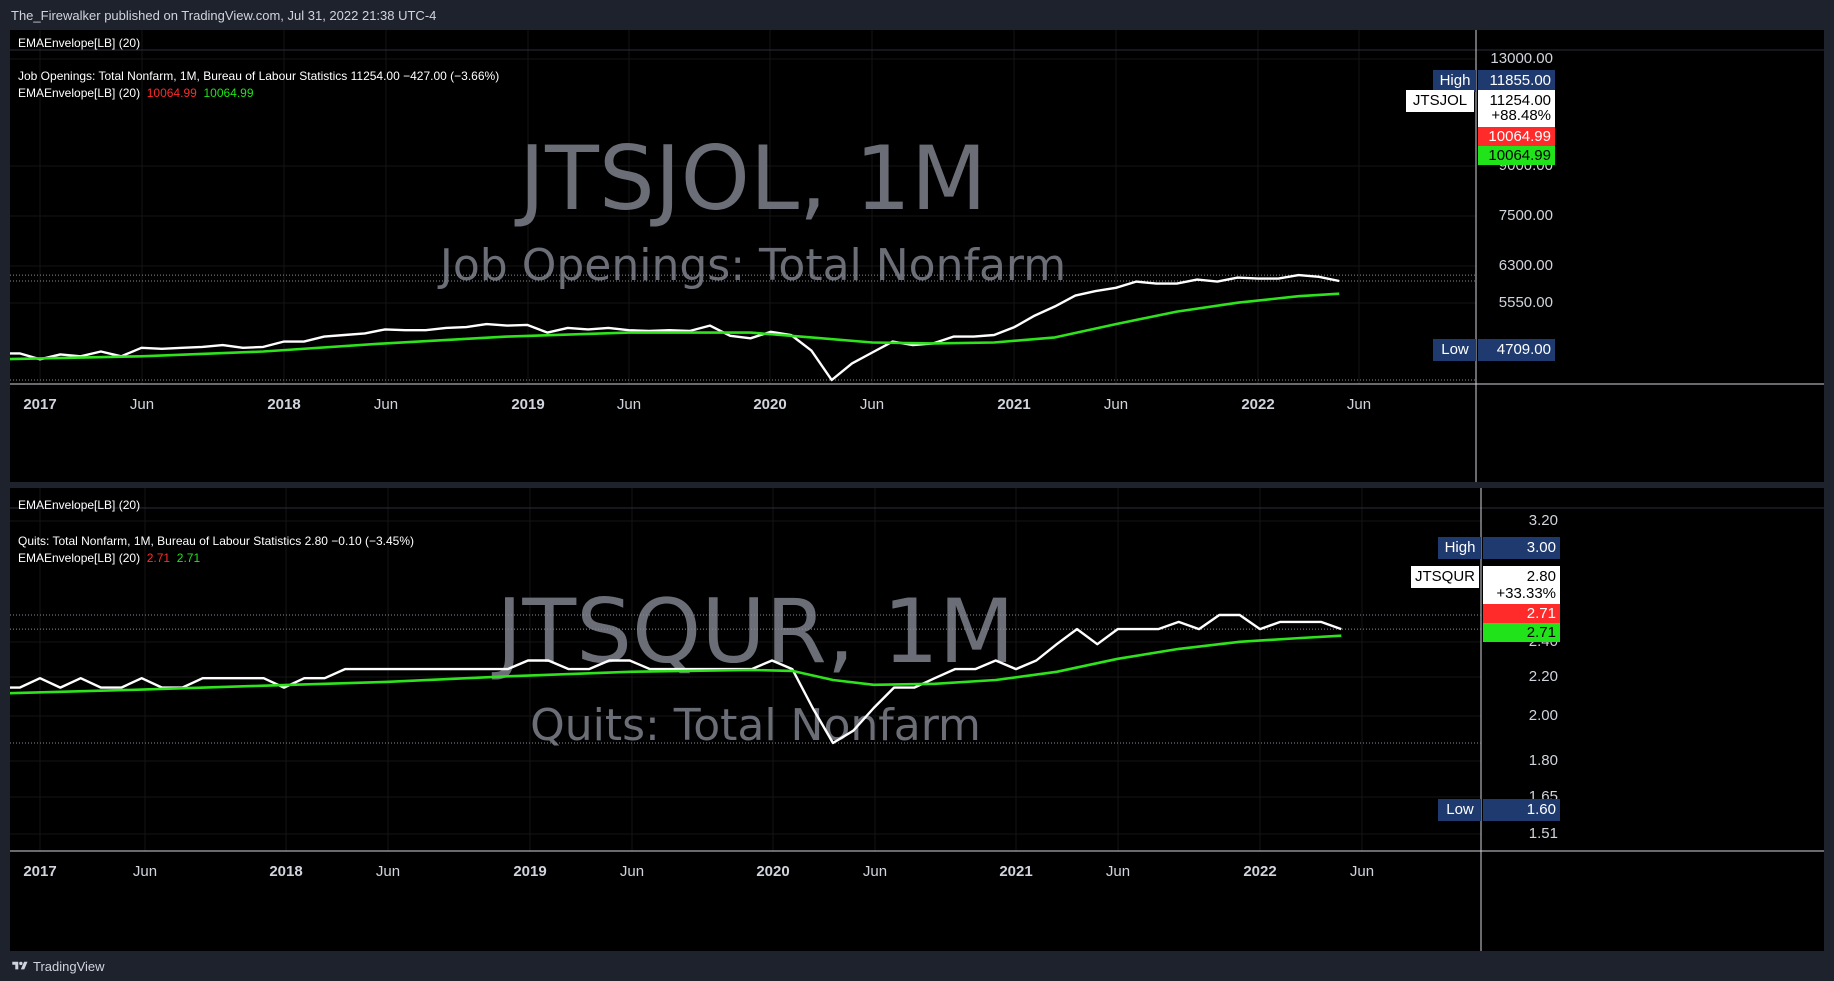 The image size is (1834, 981). I want to click on ema-lower-tag-text: 2.71, so click(1541, 632).